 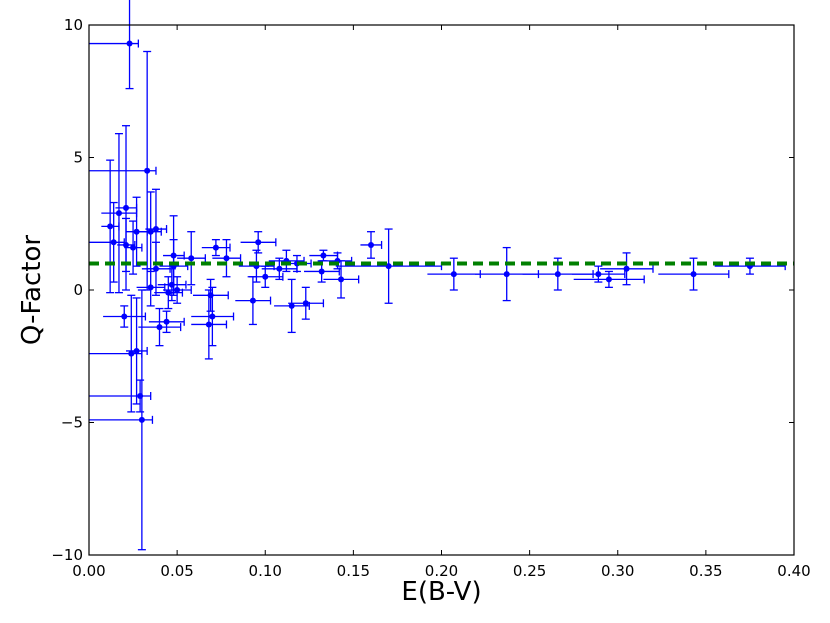 What do you see at coordinates (32, 290) in the screenshot?
I see `y-axis-label: Q-Factor` at bounding box center [32, 290].